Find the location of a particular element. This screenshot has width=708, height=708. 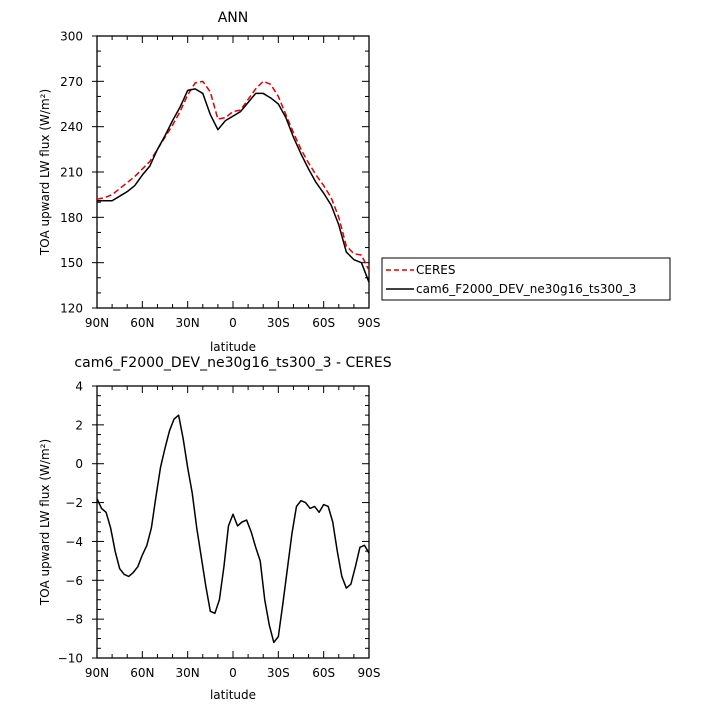

bottom-y-tick-label: −6 is located at coordinates (74, 581).